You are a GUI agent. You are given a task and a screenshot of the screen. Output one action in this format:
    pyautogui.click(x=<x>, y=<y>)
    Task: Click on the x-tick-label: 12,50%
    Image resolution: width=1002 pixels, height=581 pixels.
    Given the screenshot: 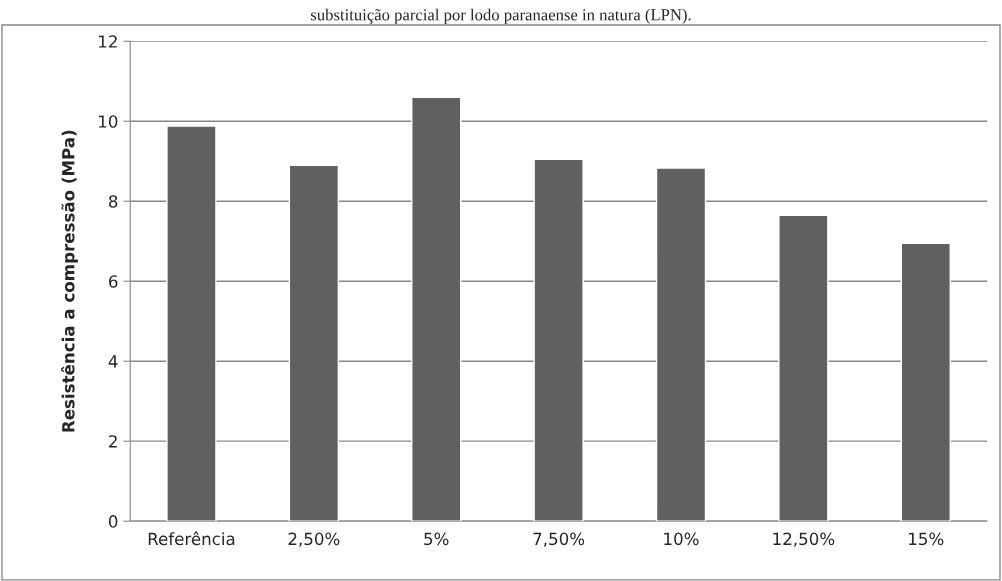 What is the action you would take?
    pyautogui.click(x=804, y=539)
    